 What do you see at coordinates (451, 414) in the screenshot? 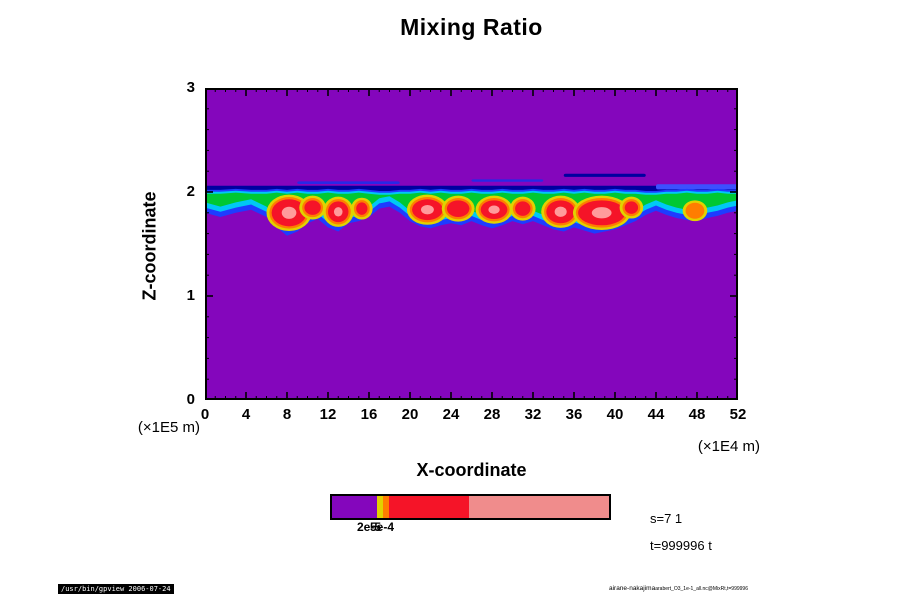
I see `x-tick-label: 24` at bounding box center [451, 414].